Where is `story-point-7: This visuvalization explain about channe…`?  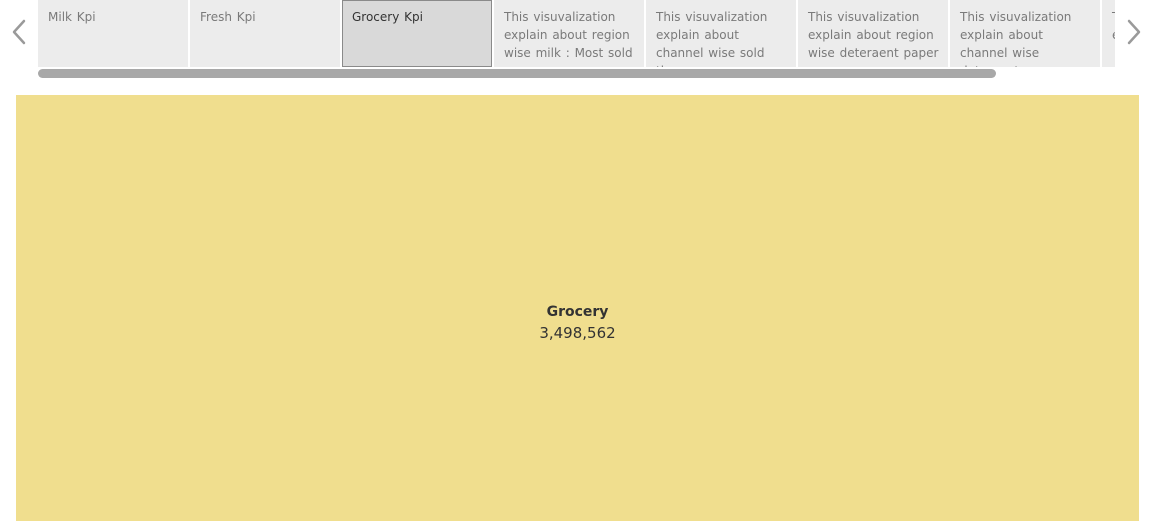
story-point-7: This visuvalization explain about channe… is located at coordinates (1025, 33).